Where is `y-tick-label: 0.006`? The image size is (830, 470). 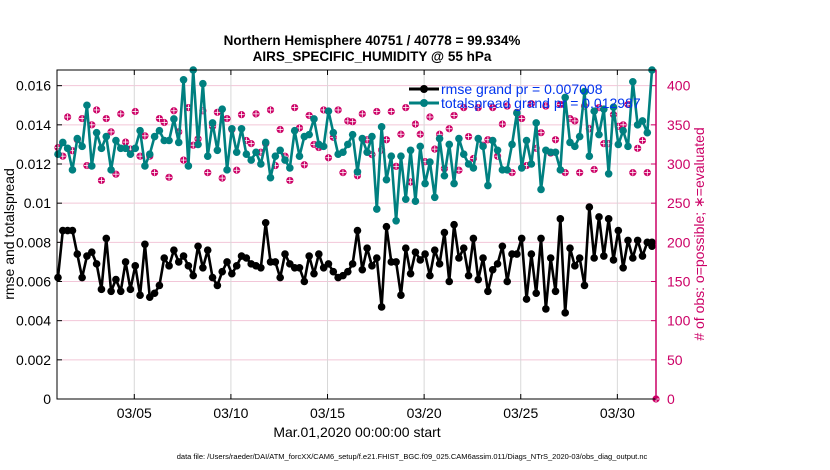
y-tick-label: 0.006 is located at coordinates (33, 282).